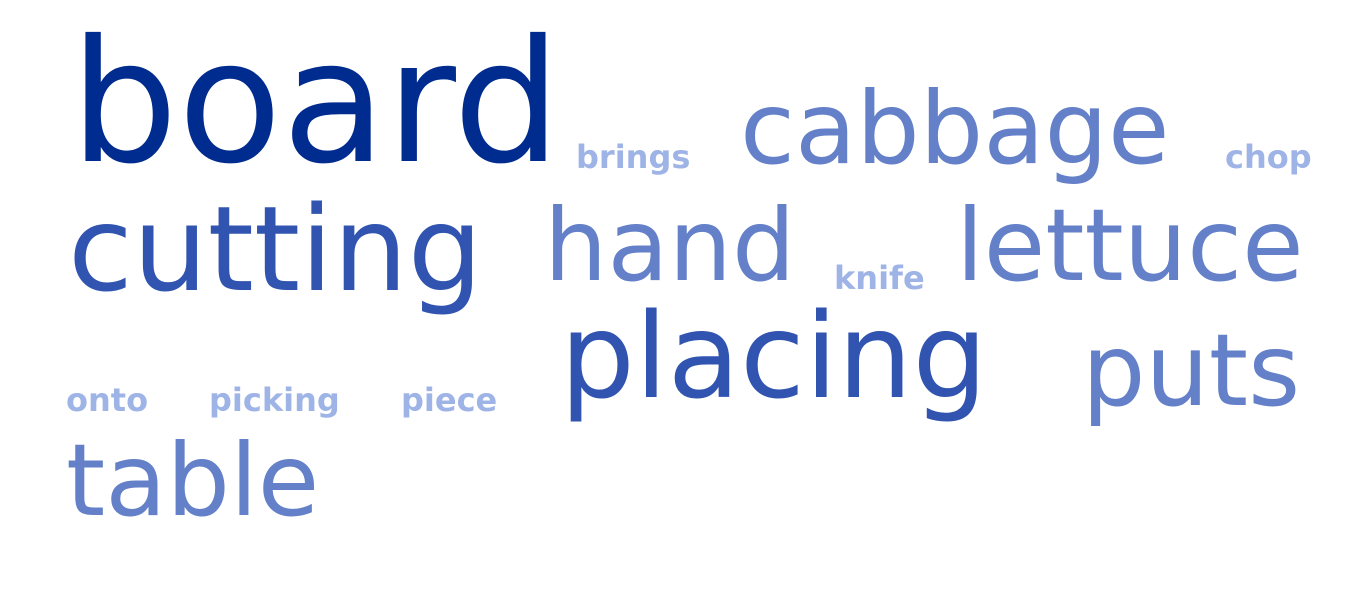 The width and height of the screenshot is (1370, 590). What do you see at coordinates (774, 356) in the screenshot?
I see `word-placing: placing` at bounding box center [774, 356].